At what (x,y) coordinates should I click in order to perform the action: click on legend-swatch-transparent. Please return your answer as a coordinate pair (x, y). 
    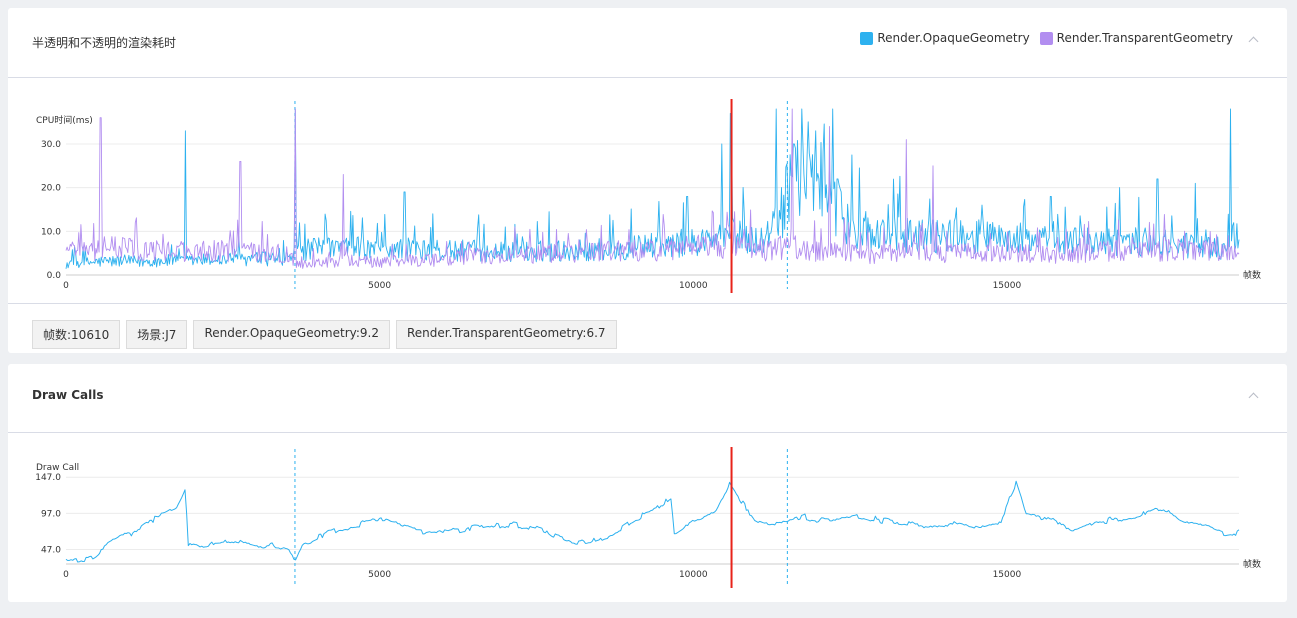
    Looking at the image, I should click on (1046, 38).